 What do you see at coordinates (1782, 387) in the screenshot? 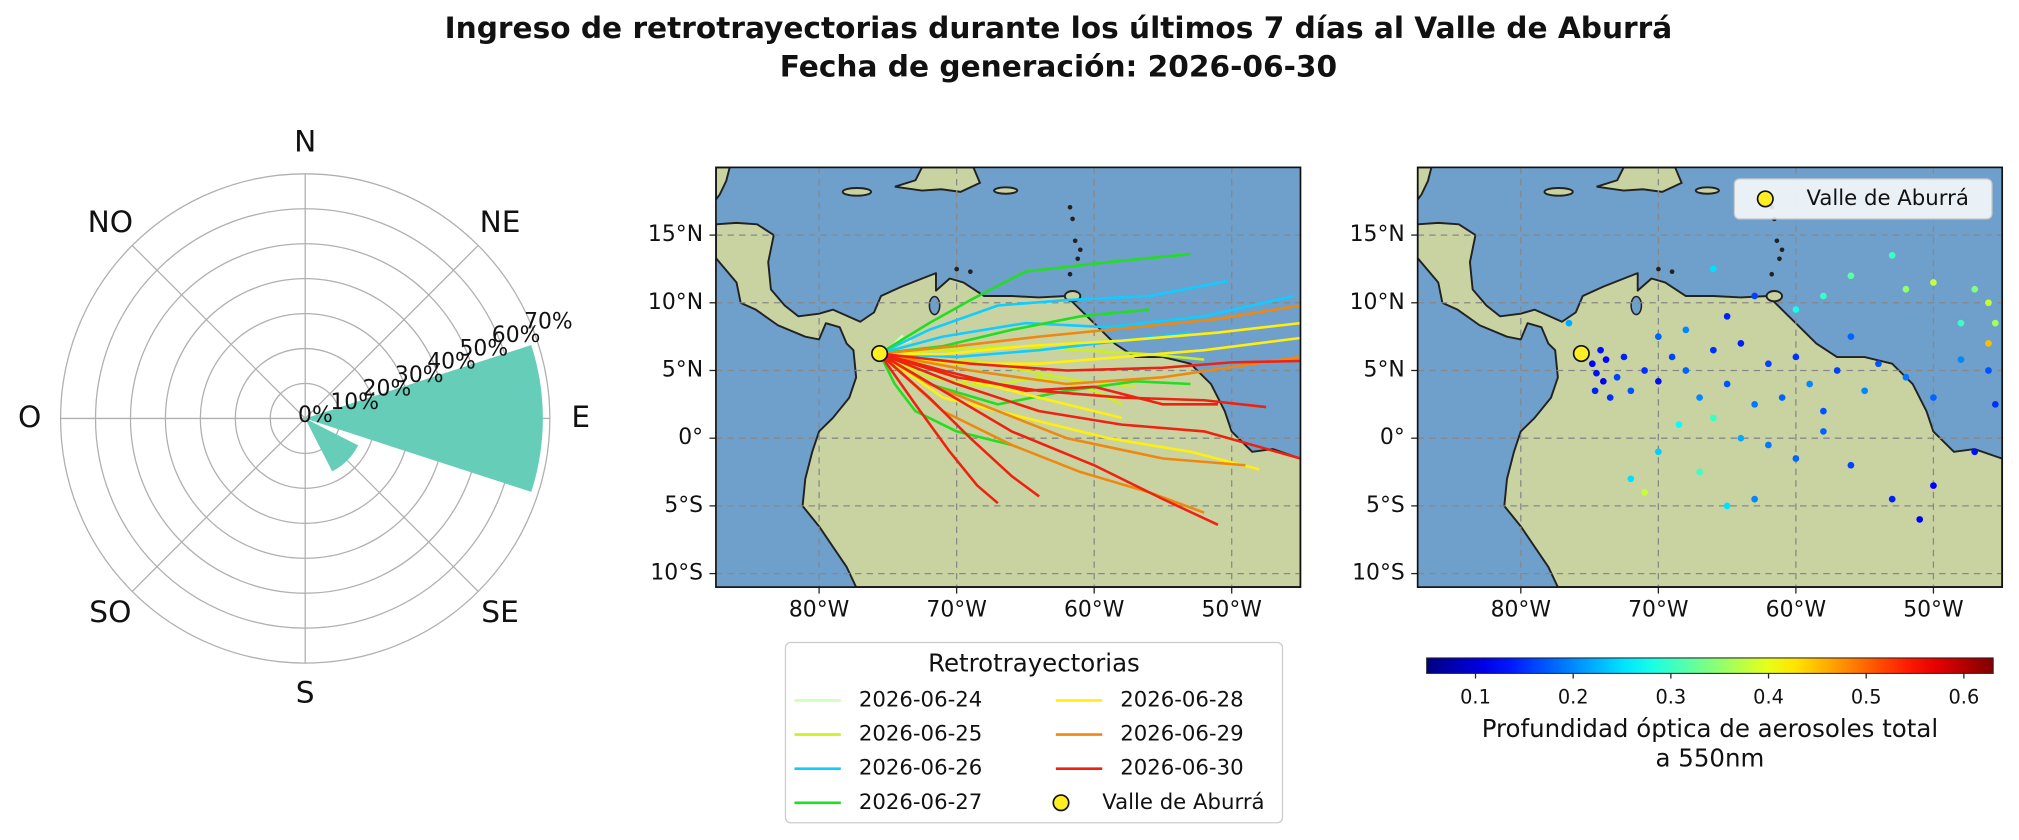
I see `points` at bounding box center [1782, 387].